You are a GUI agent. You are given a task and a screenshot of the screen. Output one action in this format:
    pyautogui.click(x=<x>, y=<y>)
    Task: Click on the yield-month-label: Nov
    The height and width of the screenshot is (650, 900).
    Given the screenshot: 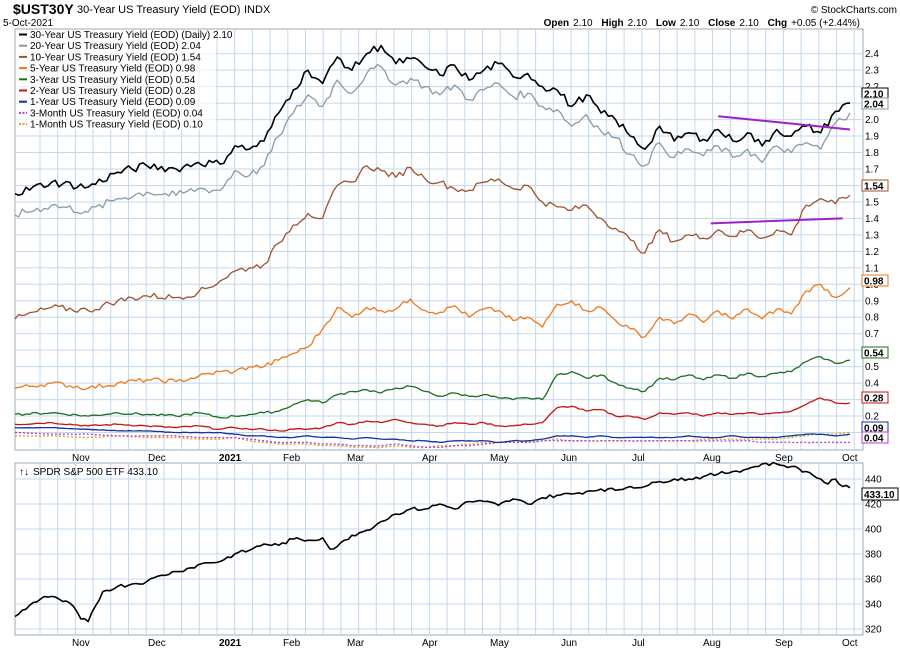 What is the action you would take?
    pyautogui.click(x=81, y=458)
    